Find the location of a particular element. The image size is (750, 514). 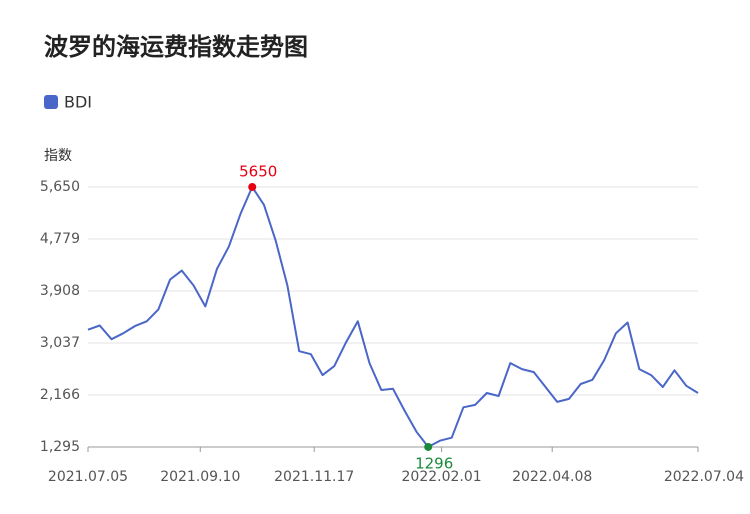

legend-label: BDI is located at coordinates (78, 102).